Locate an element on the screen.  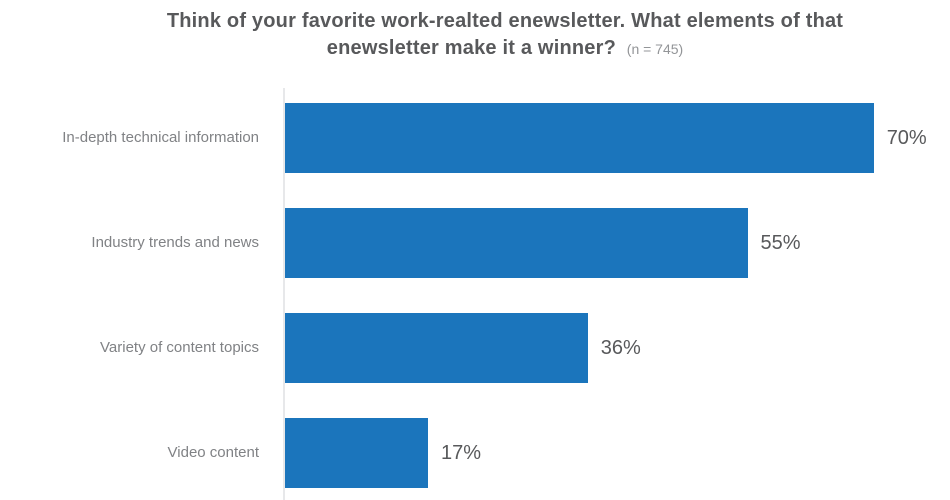
bar-row: In-depth technical information 70% is located at coordinates (506, 138).